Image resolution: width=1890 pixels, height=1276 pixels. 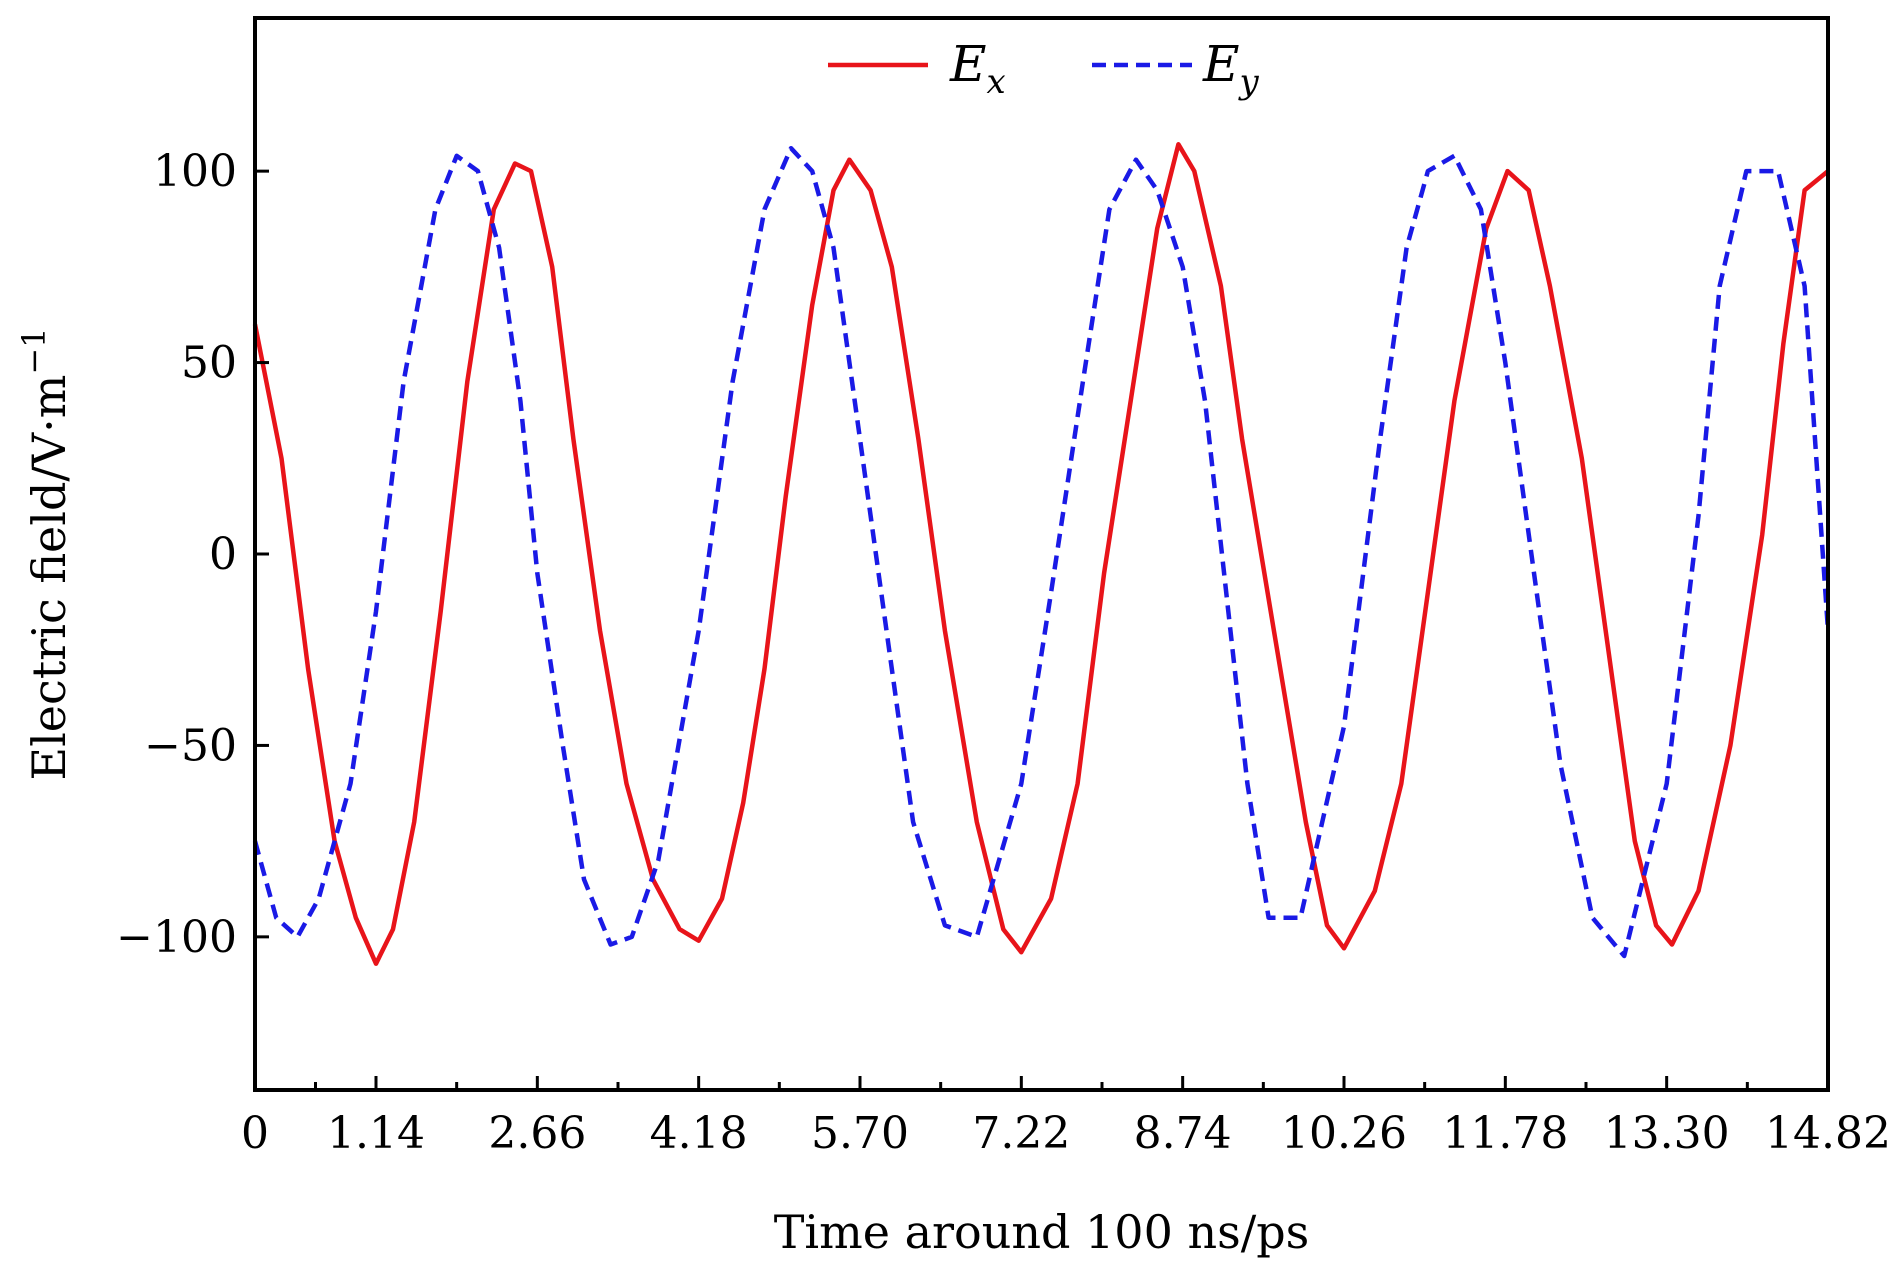 What do you see at coordinates (699, 1133) in the screenshot?
I see `x-tick-label: 4.18` at bounding box center [699, 1133].